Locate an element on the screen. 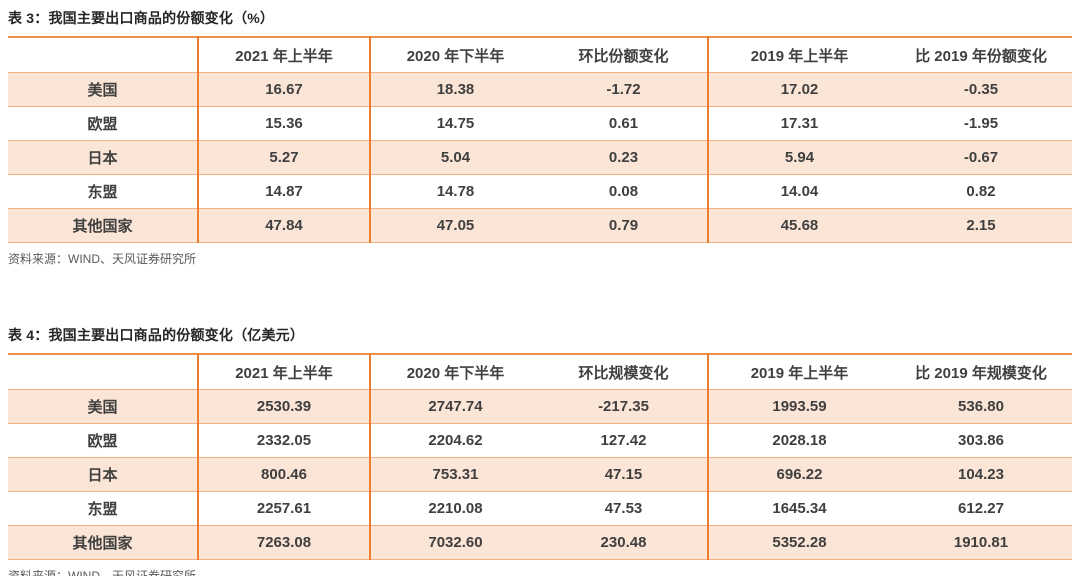  table-row-eu: 欧盟 2332.05 2204.62 127.42 2028.18 303.86 is located at coordinates (540, 440).